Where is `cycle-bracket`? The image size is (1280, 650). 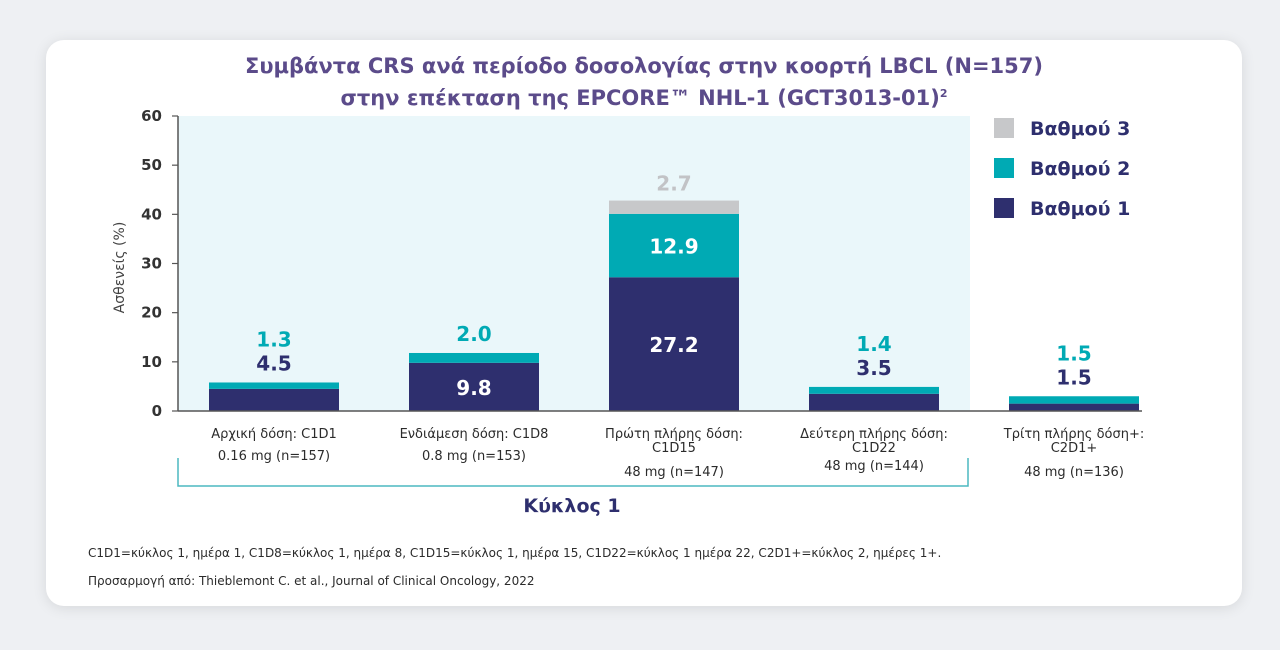 cycle-bracket is located at coordinates (573, 472).